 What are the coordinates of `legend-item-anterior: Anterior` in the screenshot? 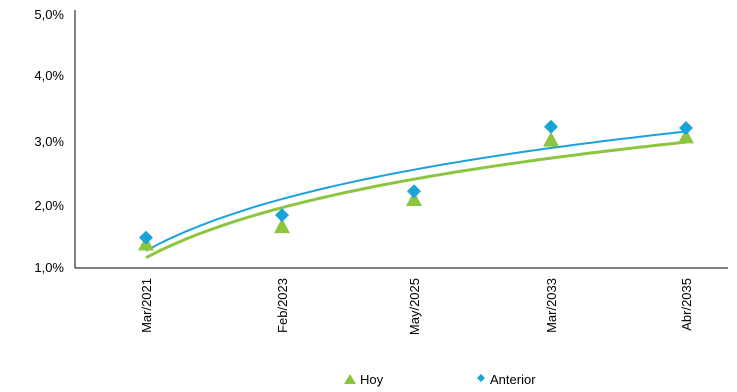 It's located at (506, 379).